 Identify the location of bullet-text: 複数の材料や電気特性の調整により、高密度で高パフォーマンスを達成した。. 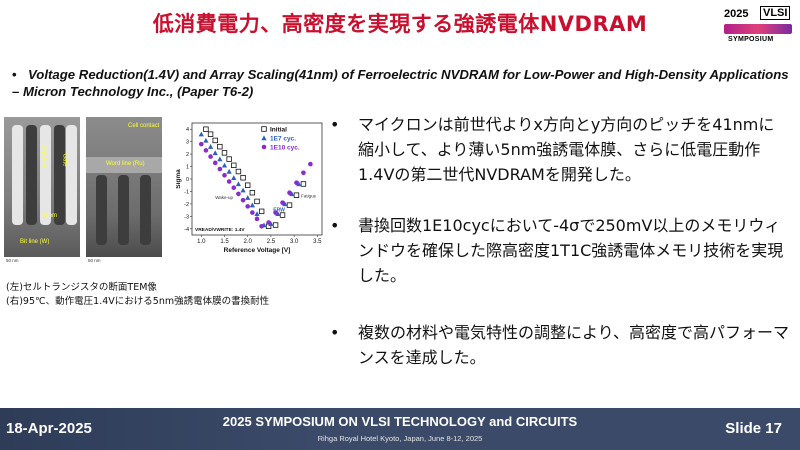
(574, 345).